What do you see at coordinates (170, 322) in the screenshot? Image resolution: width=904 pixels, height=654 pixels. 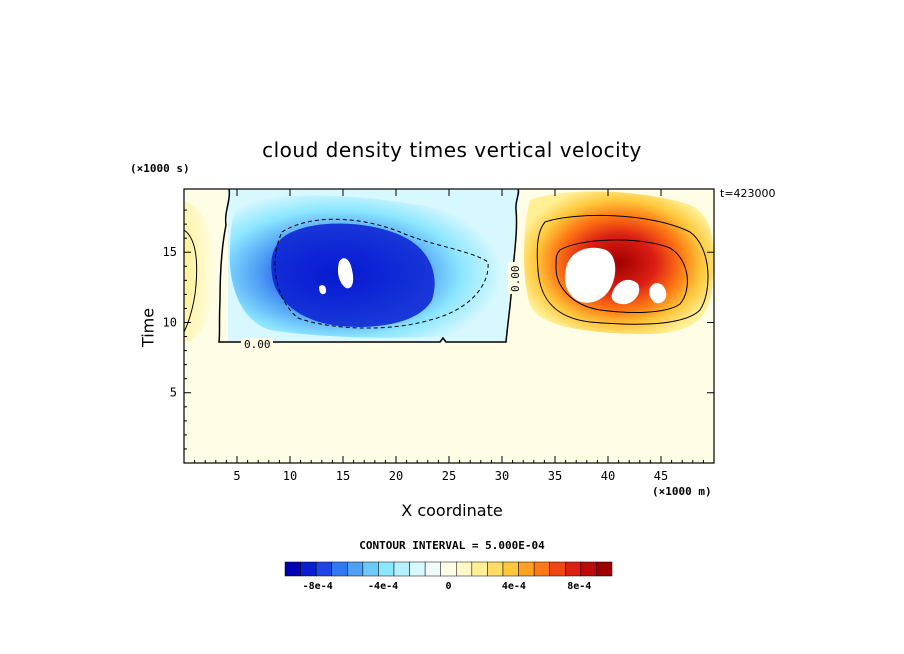 I see `y-tick-label-1: 10` at bounding box center [170, 322].